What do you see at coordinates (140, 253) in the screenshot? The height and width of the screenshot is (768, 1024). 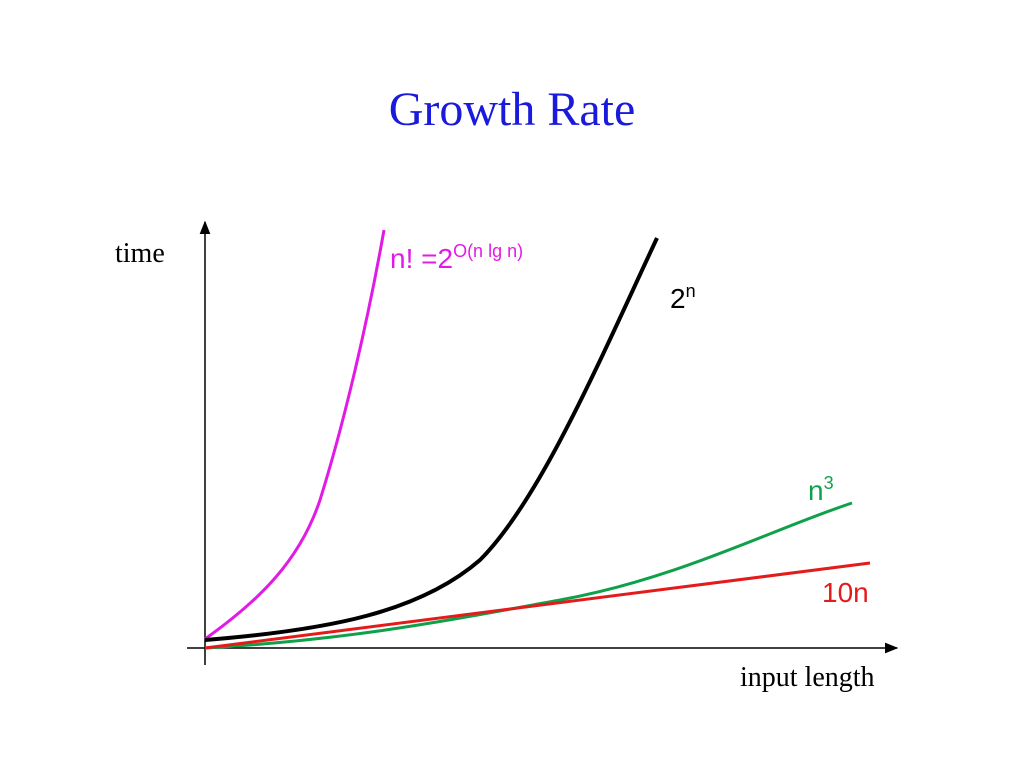 I see `y-axis-label: time` at bounding box center [140, 253].